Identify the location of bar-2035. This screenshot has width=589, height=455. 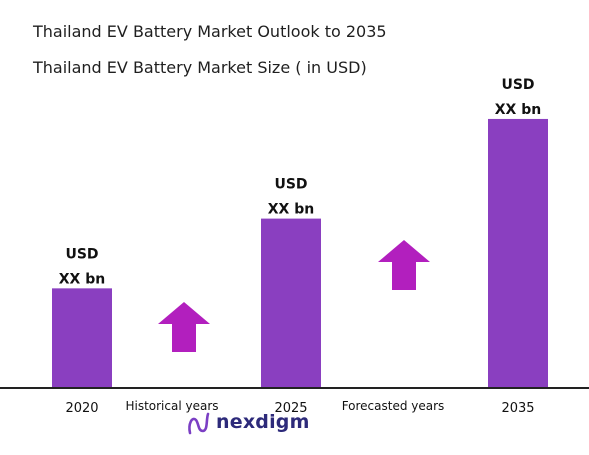
(518, 253).